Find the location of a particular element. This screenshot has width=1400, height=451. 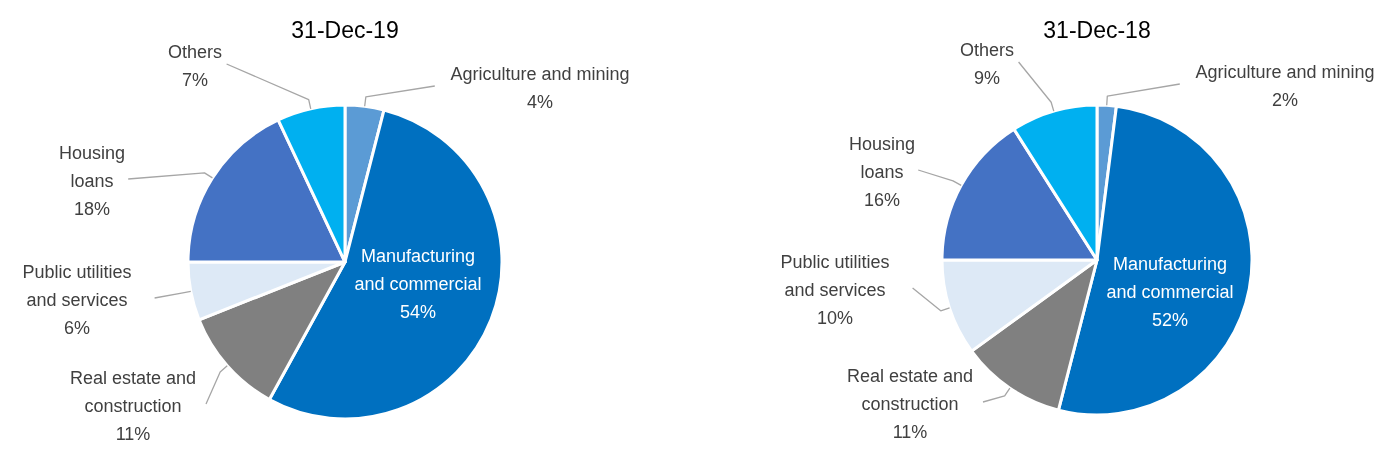

chart-title: 31-Dec-19 is located at coordinates (345, 30).